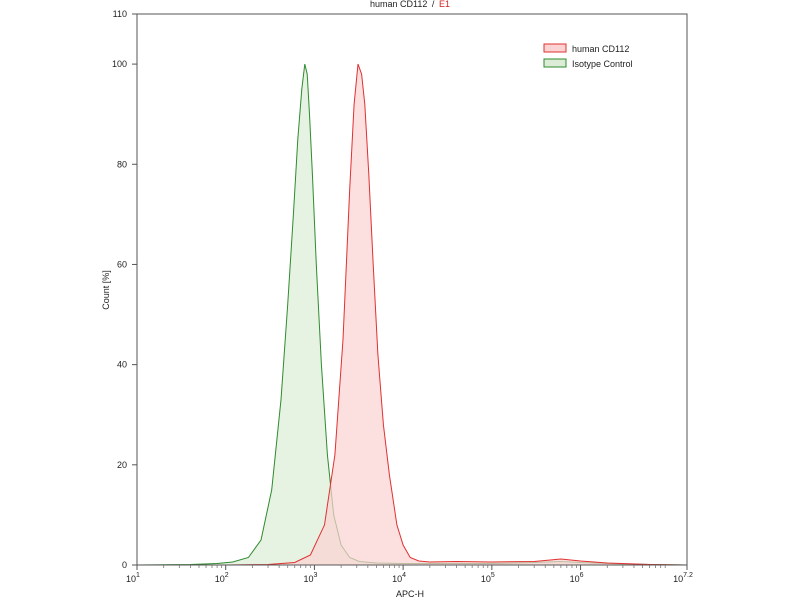 The image size is (800, 600). What do you see at coordinates (683, 578) in the screenshot?
I see `x-tick-label: 107.2` at bounding box center [683, 578].